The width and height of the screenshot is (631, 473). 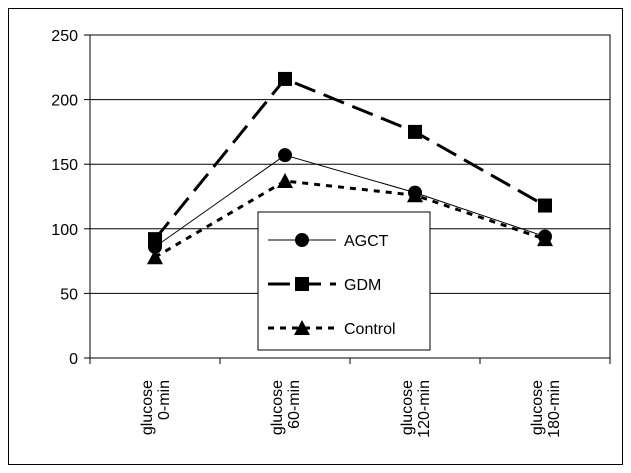 What do you see at coordinates (370, 329) in the screenshot?
I see `legend-label-control: Control` at bounding box center [370, 329].